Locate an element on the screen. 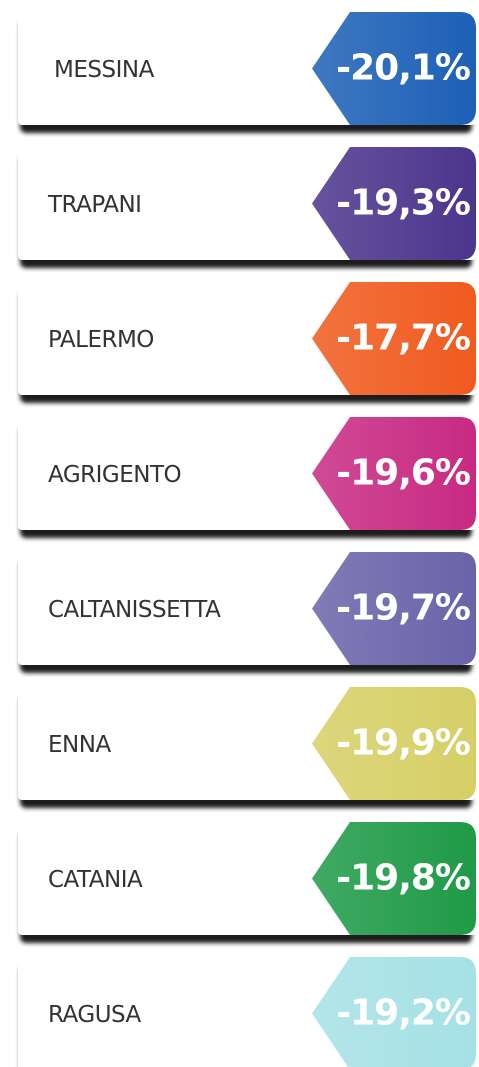 The image size is (479, 1067). province-name: CATANIA is located at coordinates (95, 880).